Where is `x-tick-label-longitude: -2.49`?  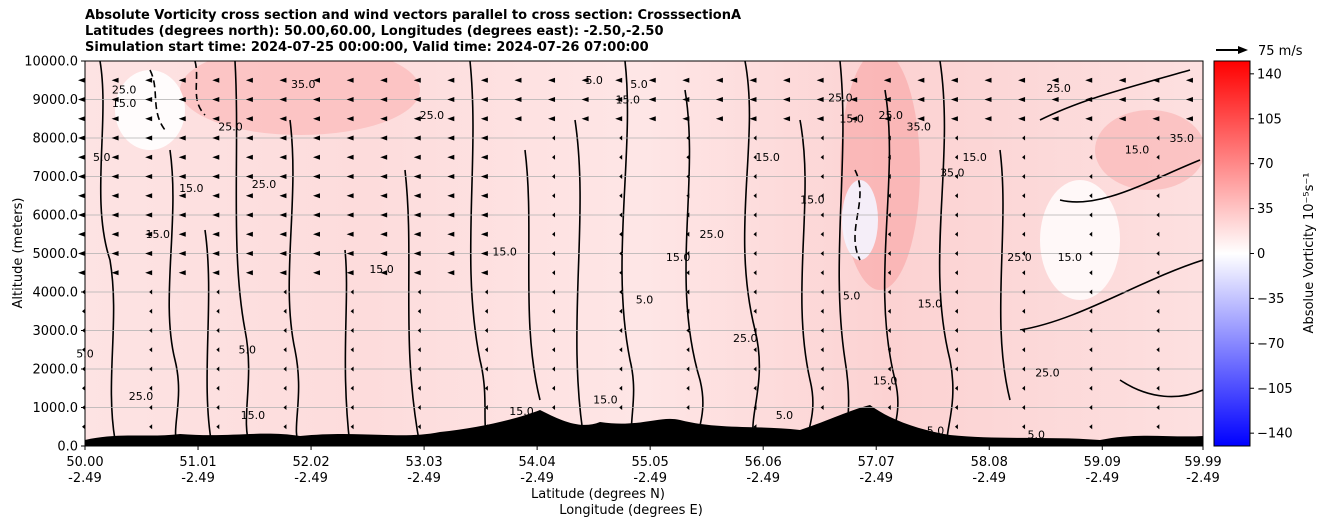
x-tick-label-longitude: -2.49 is located at coordinates (876, 478).